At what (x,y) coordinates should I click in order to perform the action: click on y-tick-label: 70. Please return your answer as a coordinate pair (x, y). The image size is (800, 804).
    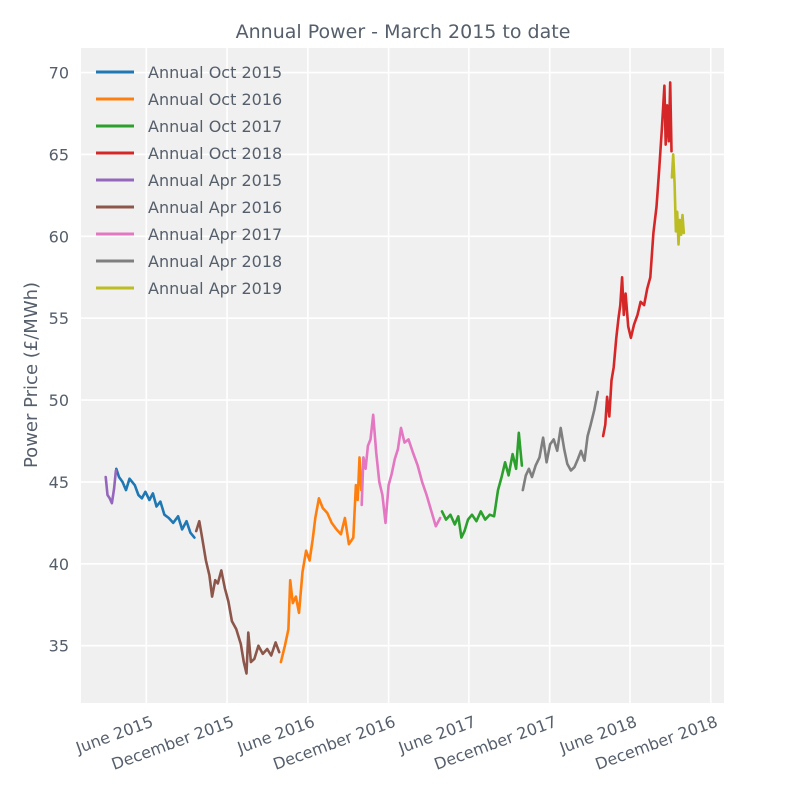
    Looking at the image, I should click on (59, 73).